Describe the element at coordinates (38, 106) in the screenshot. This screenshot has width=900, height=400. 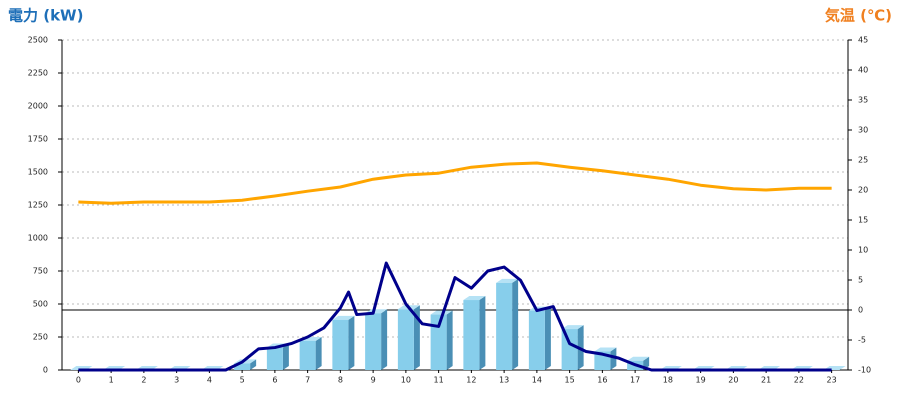
I see `y-tick-label: 2000` at that location.